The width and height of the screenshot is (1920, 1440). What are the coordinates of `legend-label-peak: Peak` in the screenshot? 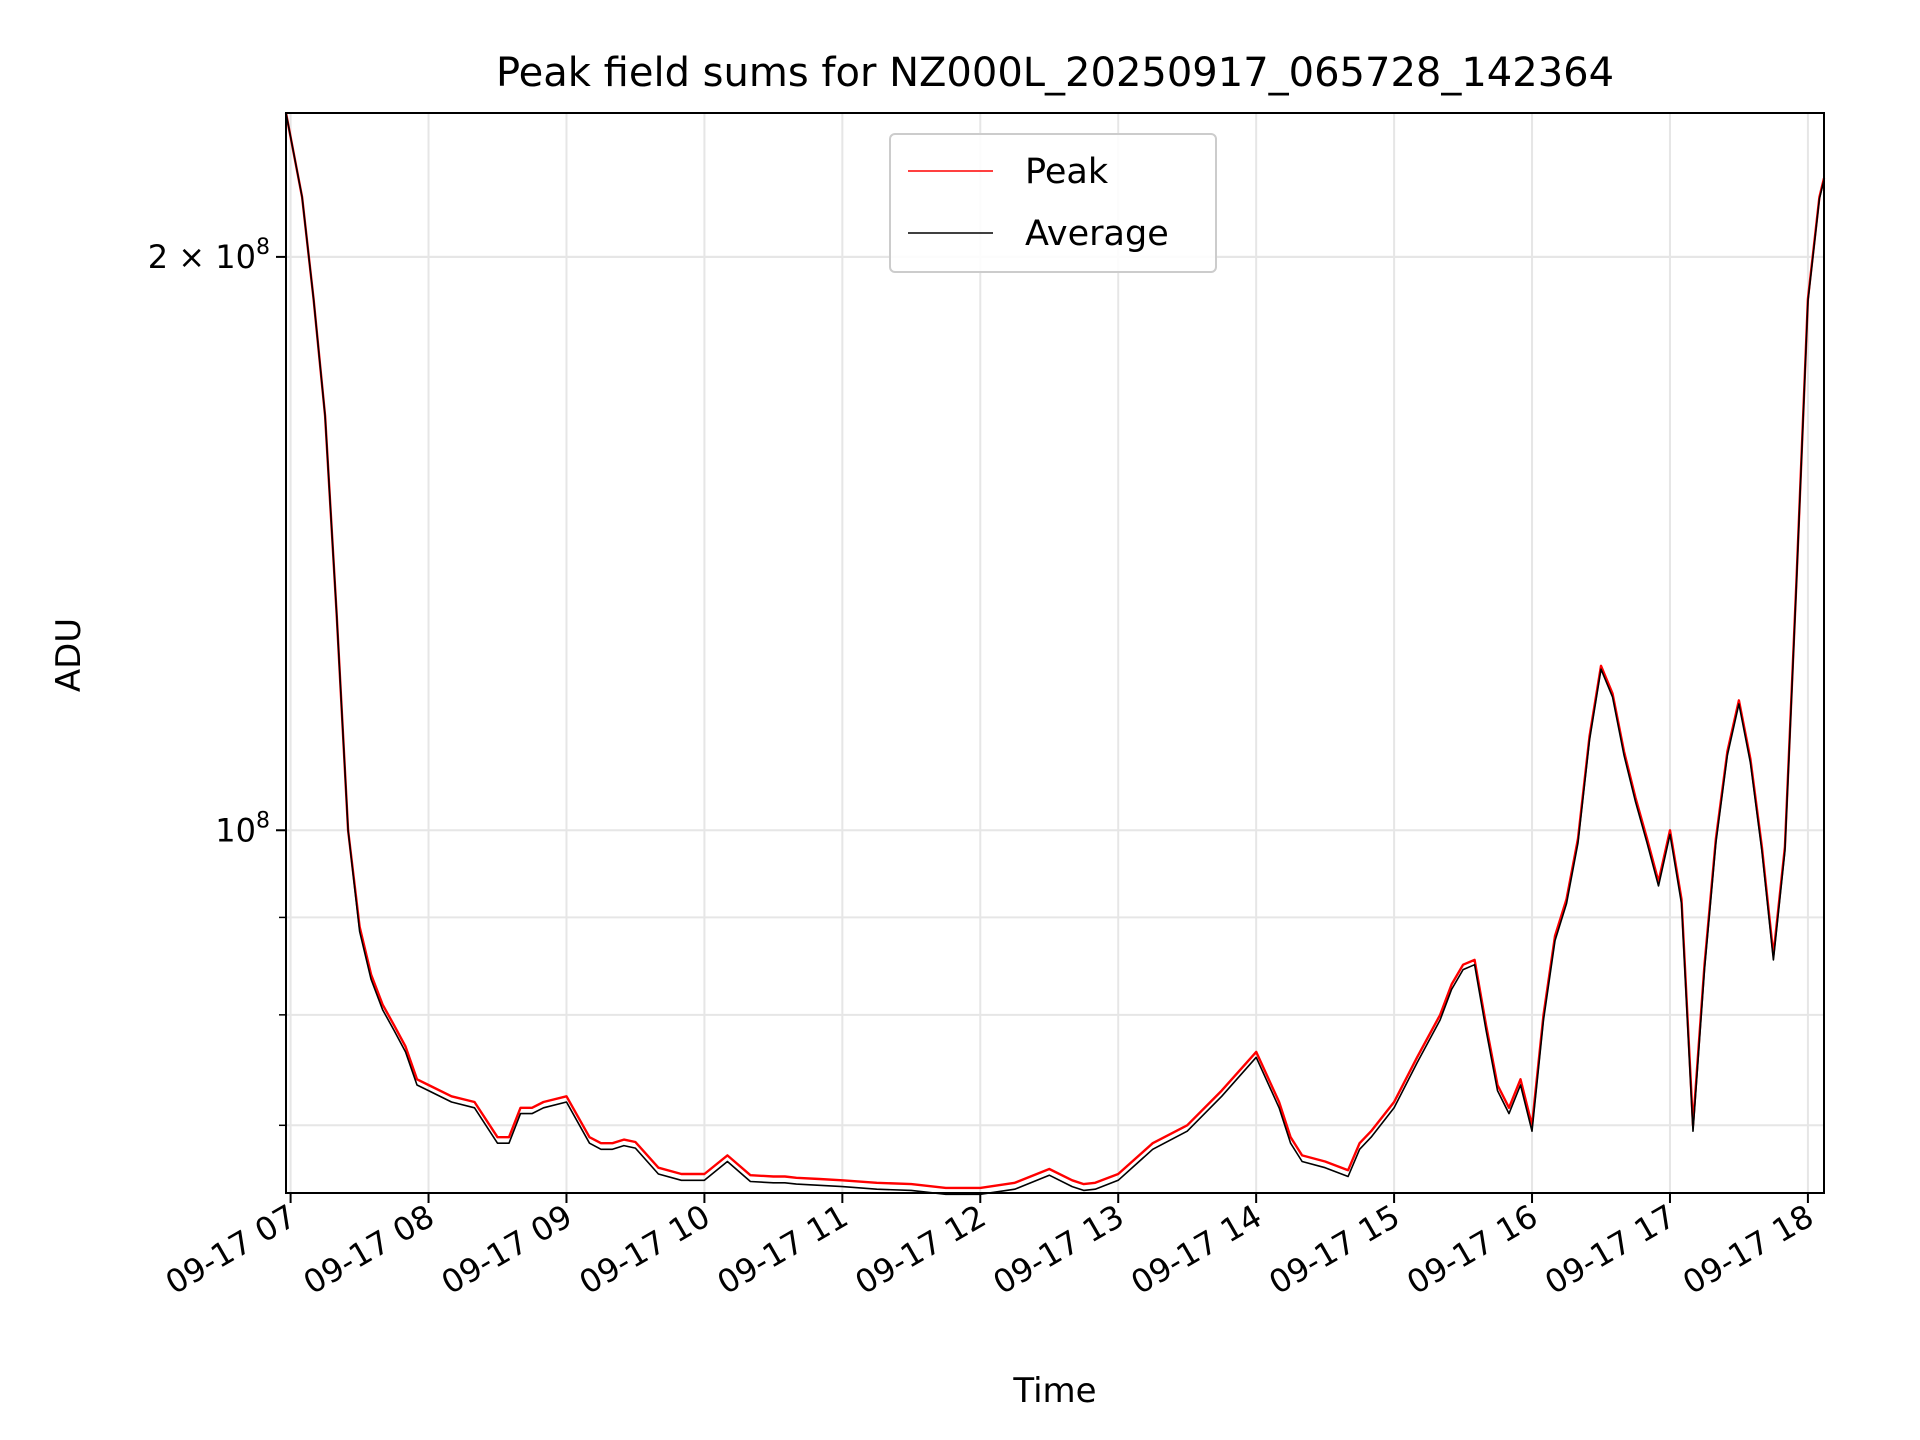 It's located at (1067, 172).